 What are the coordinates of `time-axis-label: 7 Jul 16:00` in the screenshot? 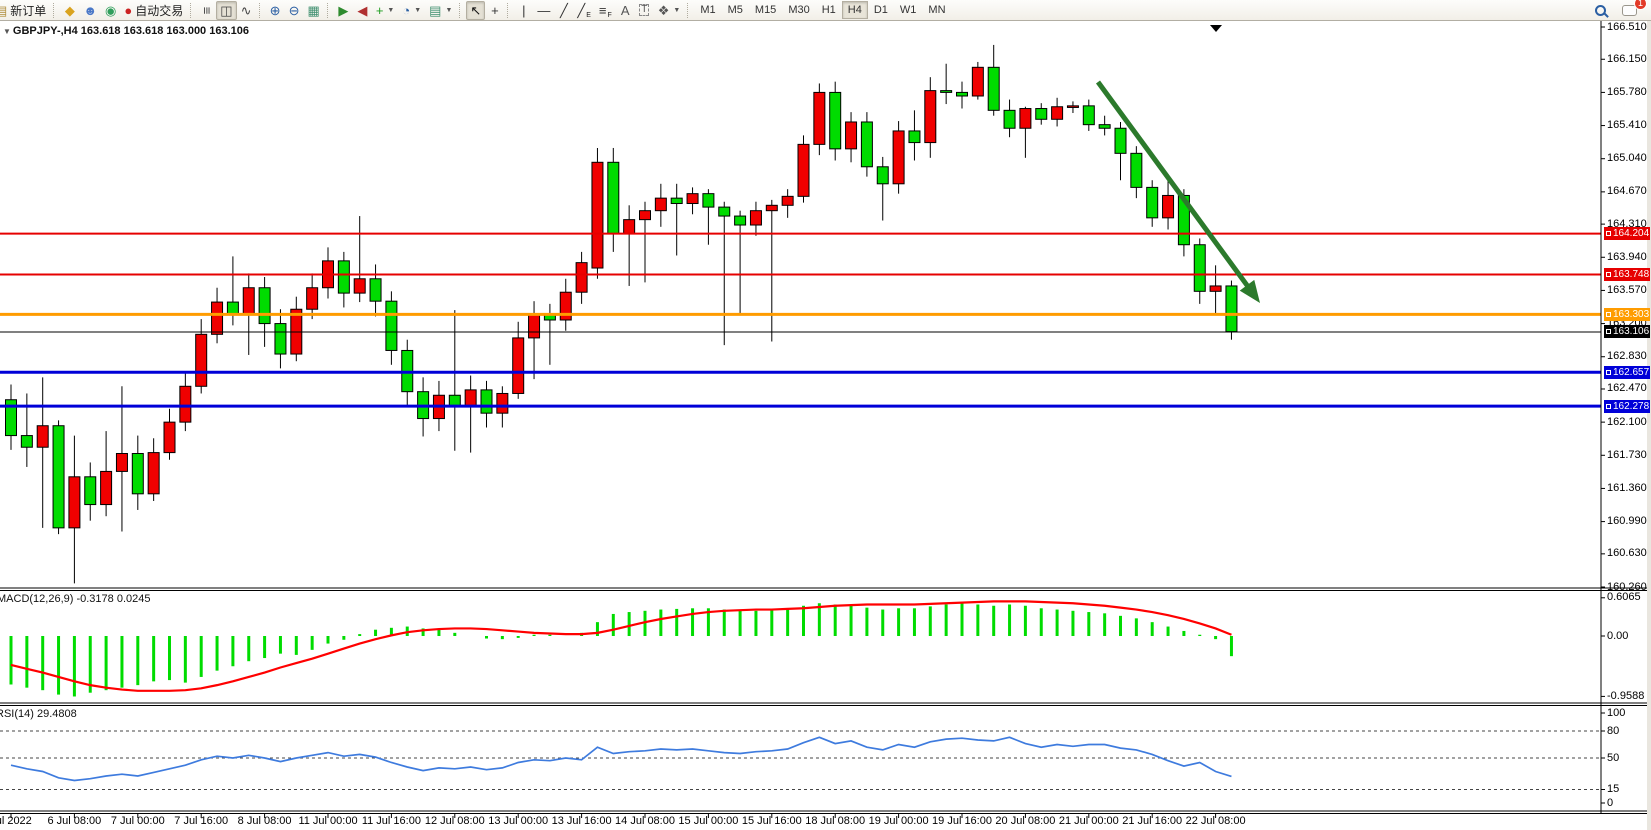 It's located at (201, 821).